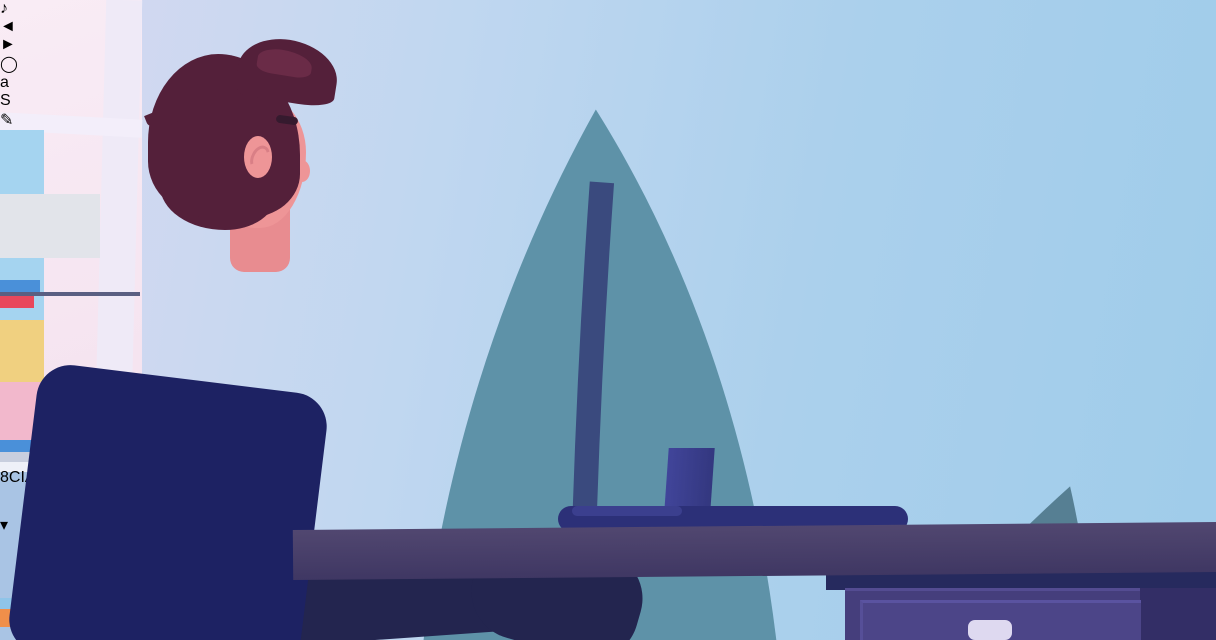 The height and width of the screenshot is (640, 1216). I want to click on leaf-vein, so click(592, 410).